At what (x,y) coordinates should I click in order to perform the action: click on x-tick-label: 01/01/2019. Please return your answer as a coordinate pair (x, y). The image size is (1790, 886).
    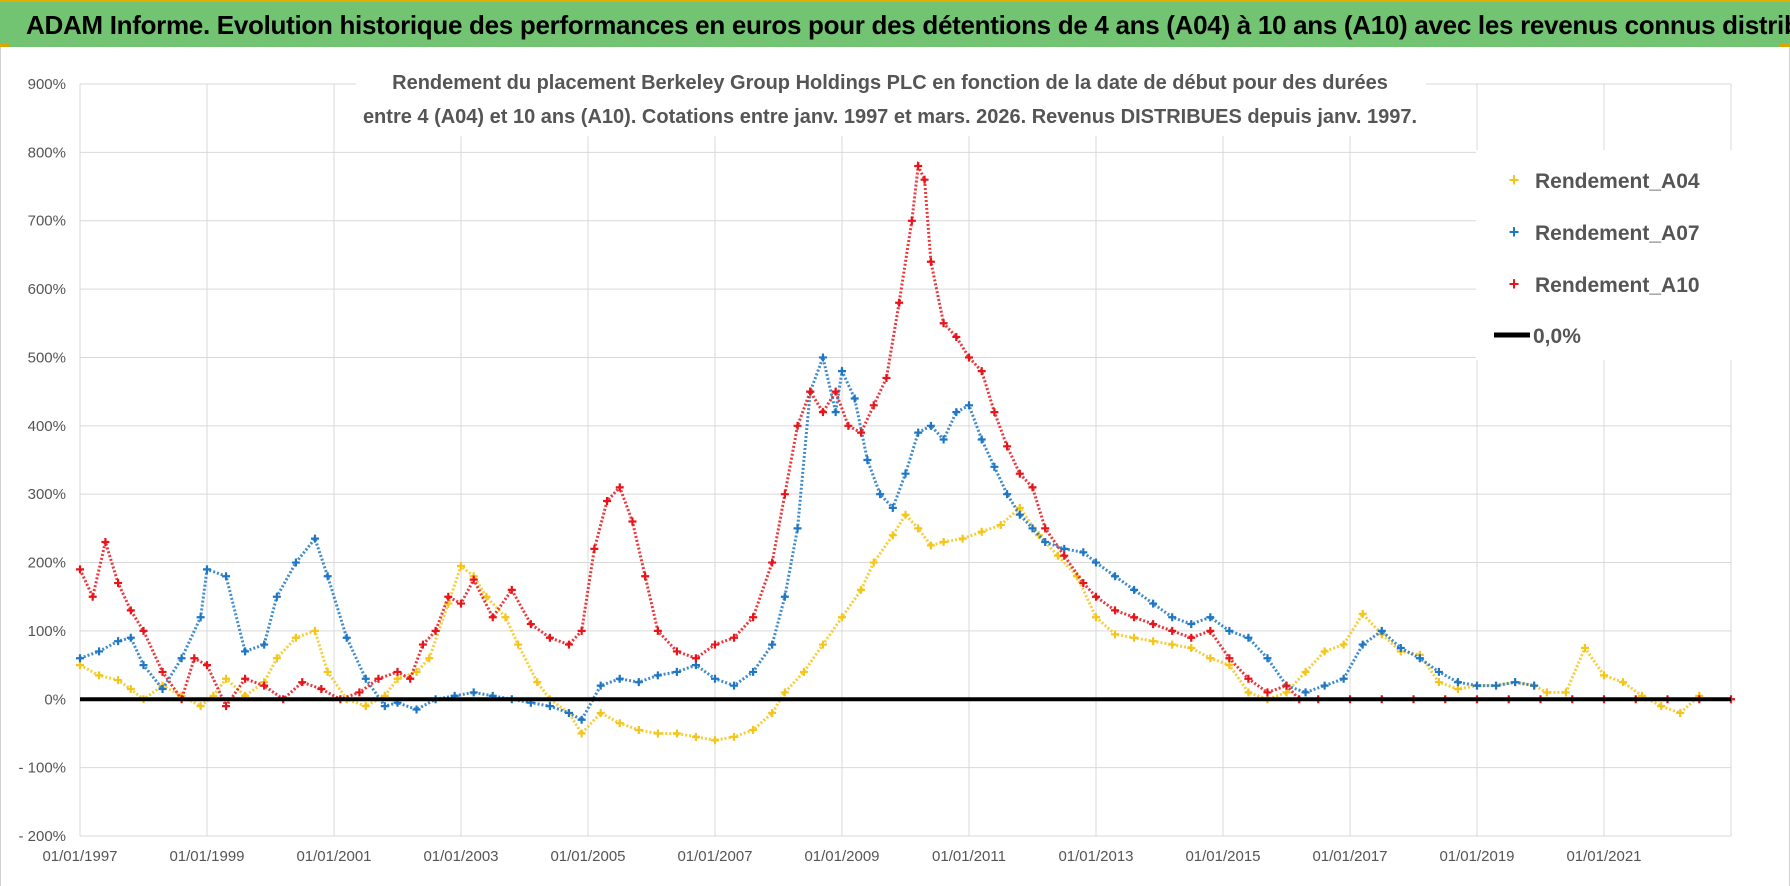
    Looking at the image, I should click on (1476, 856).